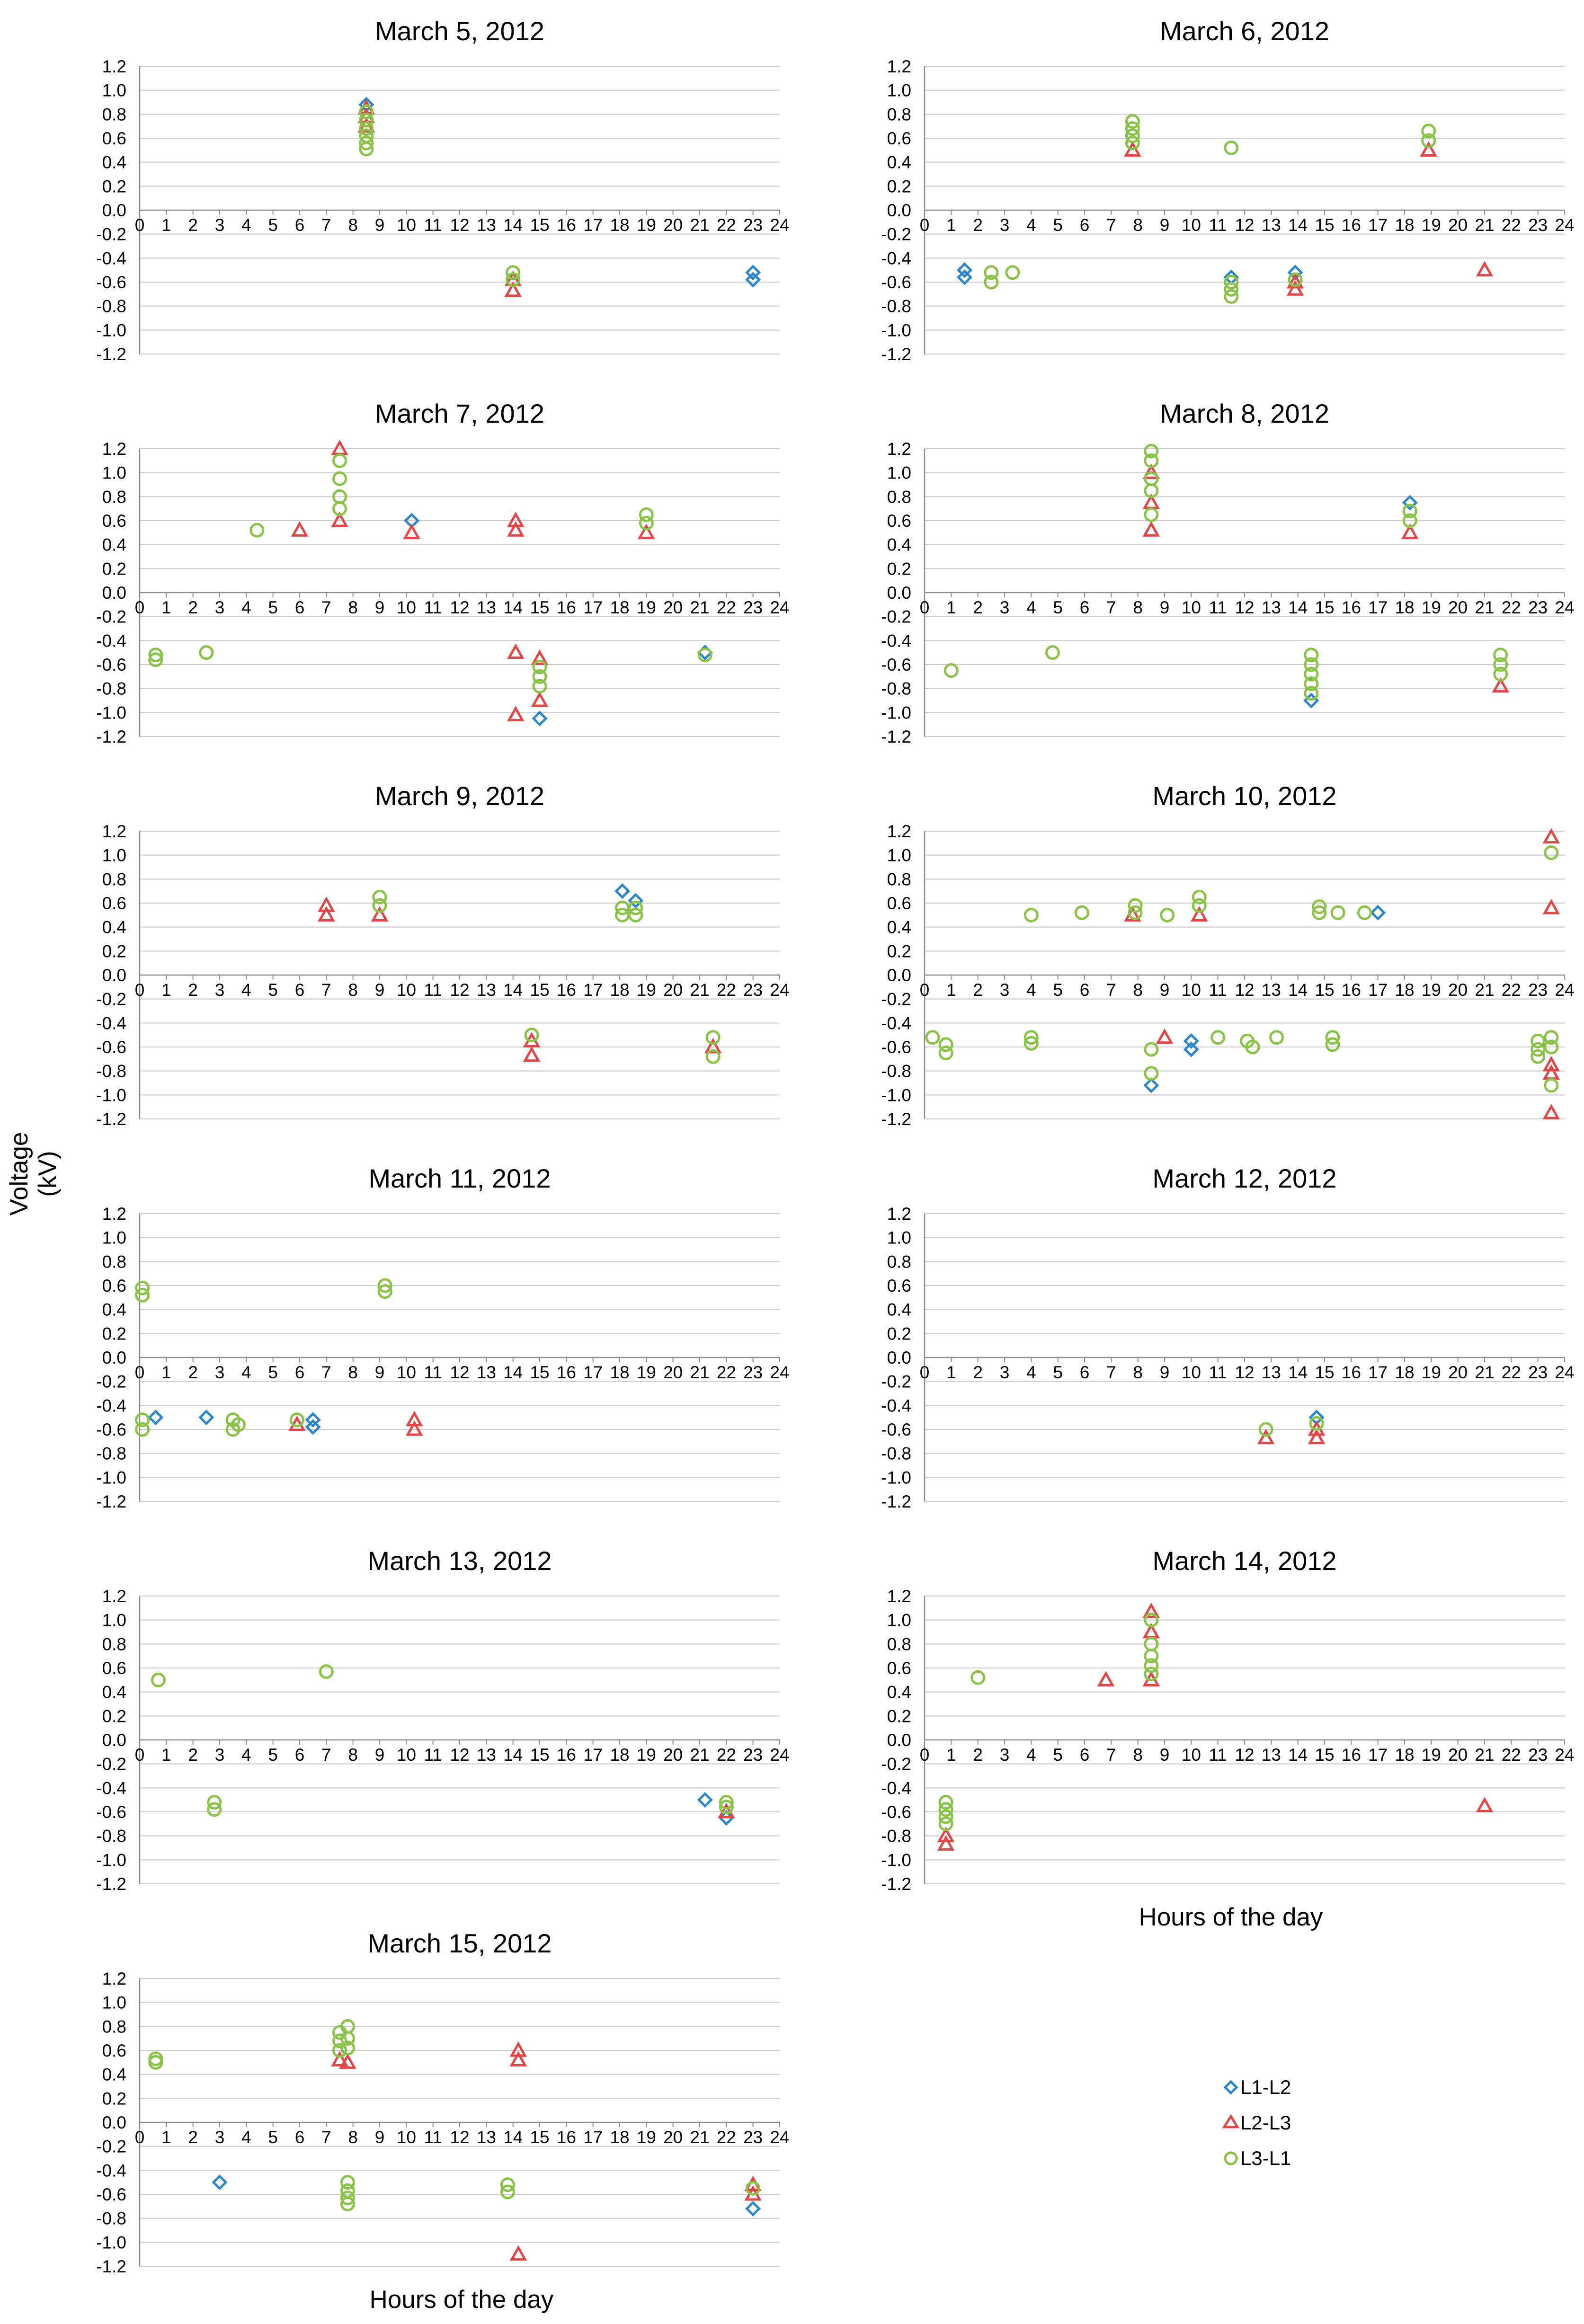 This screenshot has height=2324, width=1584. Describe the element at coordinates (406, 607) in the screenshot. I see `x-tick-label: 10` at that location.